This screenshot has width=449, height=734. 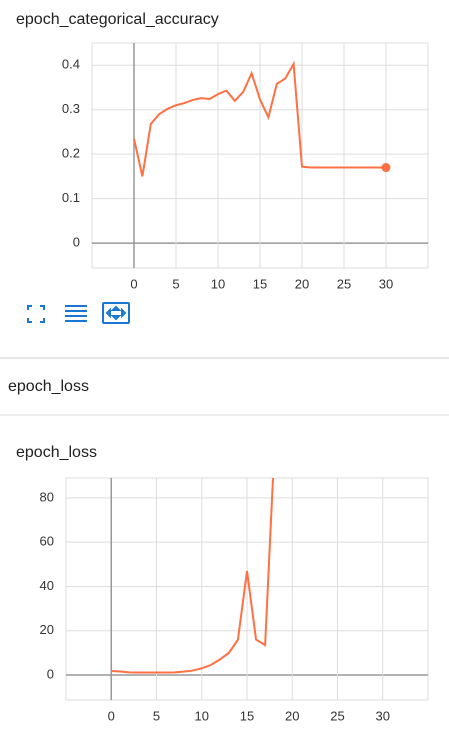 I want to click on point, so click(x=386, y=168).